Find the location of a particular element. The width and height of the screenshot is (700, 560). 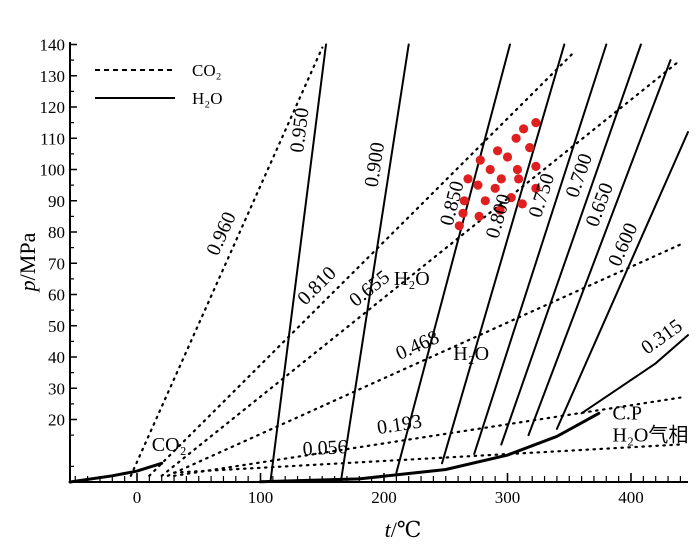

y-tick-label-90: 90 is located at coordinates (56, 201).